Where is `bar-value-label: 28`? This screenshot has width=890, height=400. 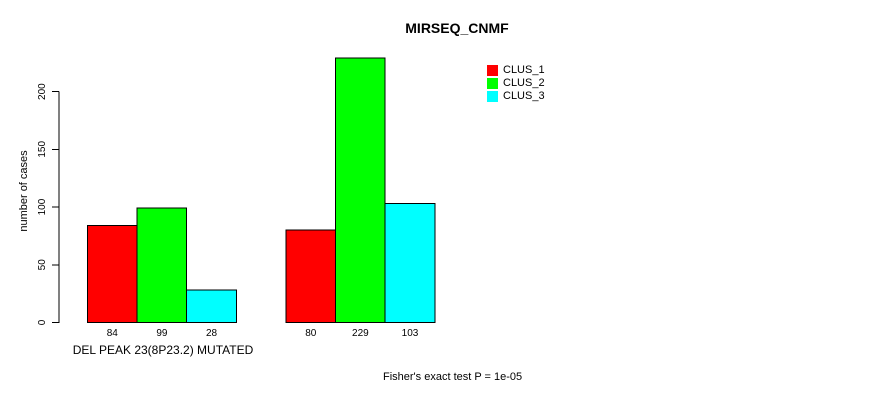
bar-value-label: 28 is located at coordinates (212, 333).